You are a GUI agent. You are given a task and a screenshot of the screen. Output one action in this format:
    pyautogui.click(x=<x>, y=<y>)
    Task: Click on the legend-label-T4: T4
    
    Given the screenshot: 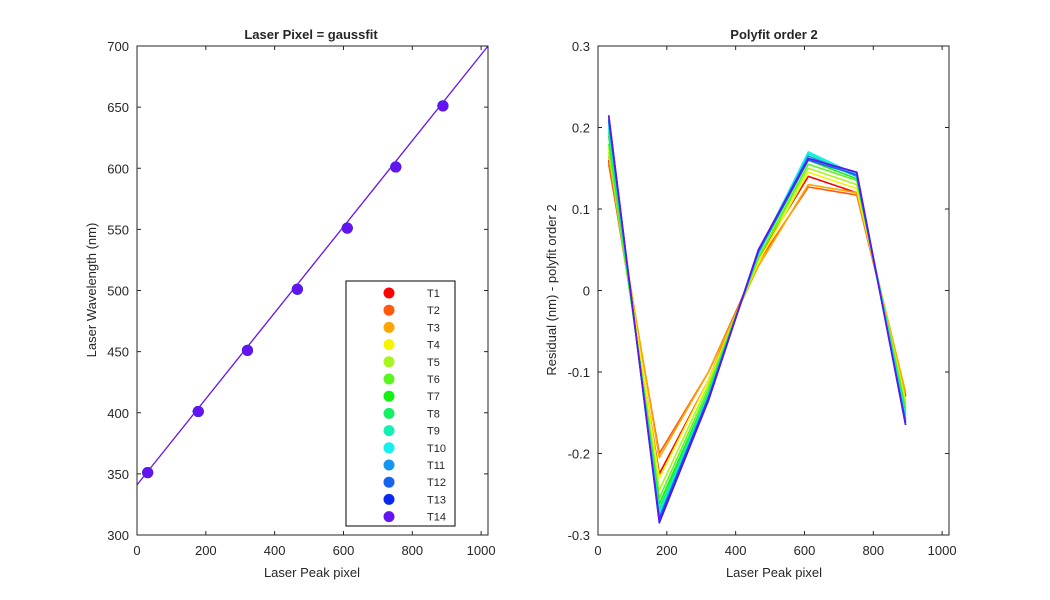 What is the action you would take?
    pyautogui.click(x=433, y=346)
    